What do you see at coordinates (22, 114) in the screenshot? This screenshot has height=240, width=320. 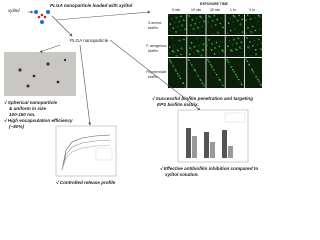 I see `bullet-line: 100-150 nm.` at bounding box center [22, 114].